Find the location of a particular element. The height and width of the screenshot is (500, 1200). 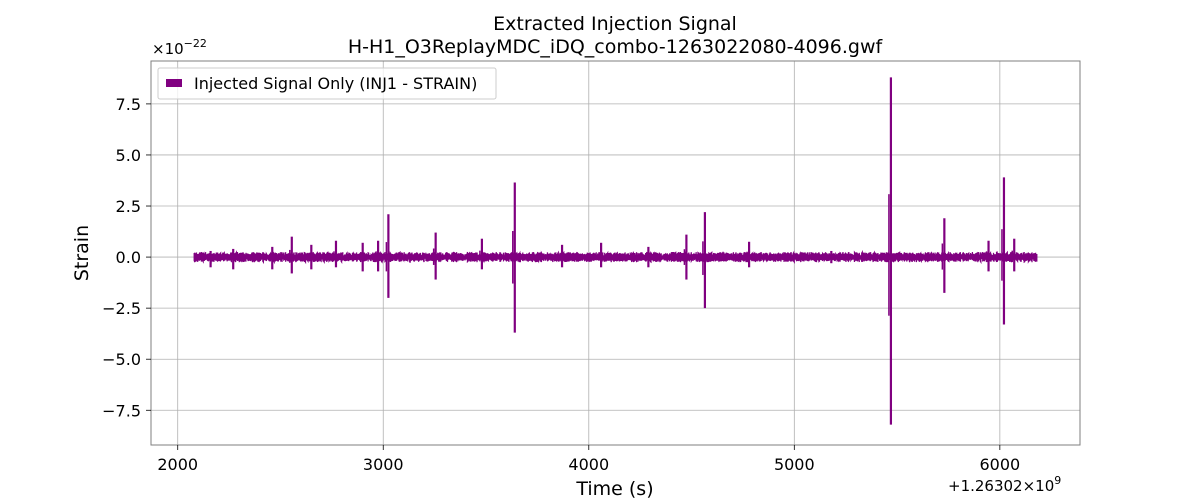

x-tick-label: 4000 is located at coordinates (588, 464).